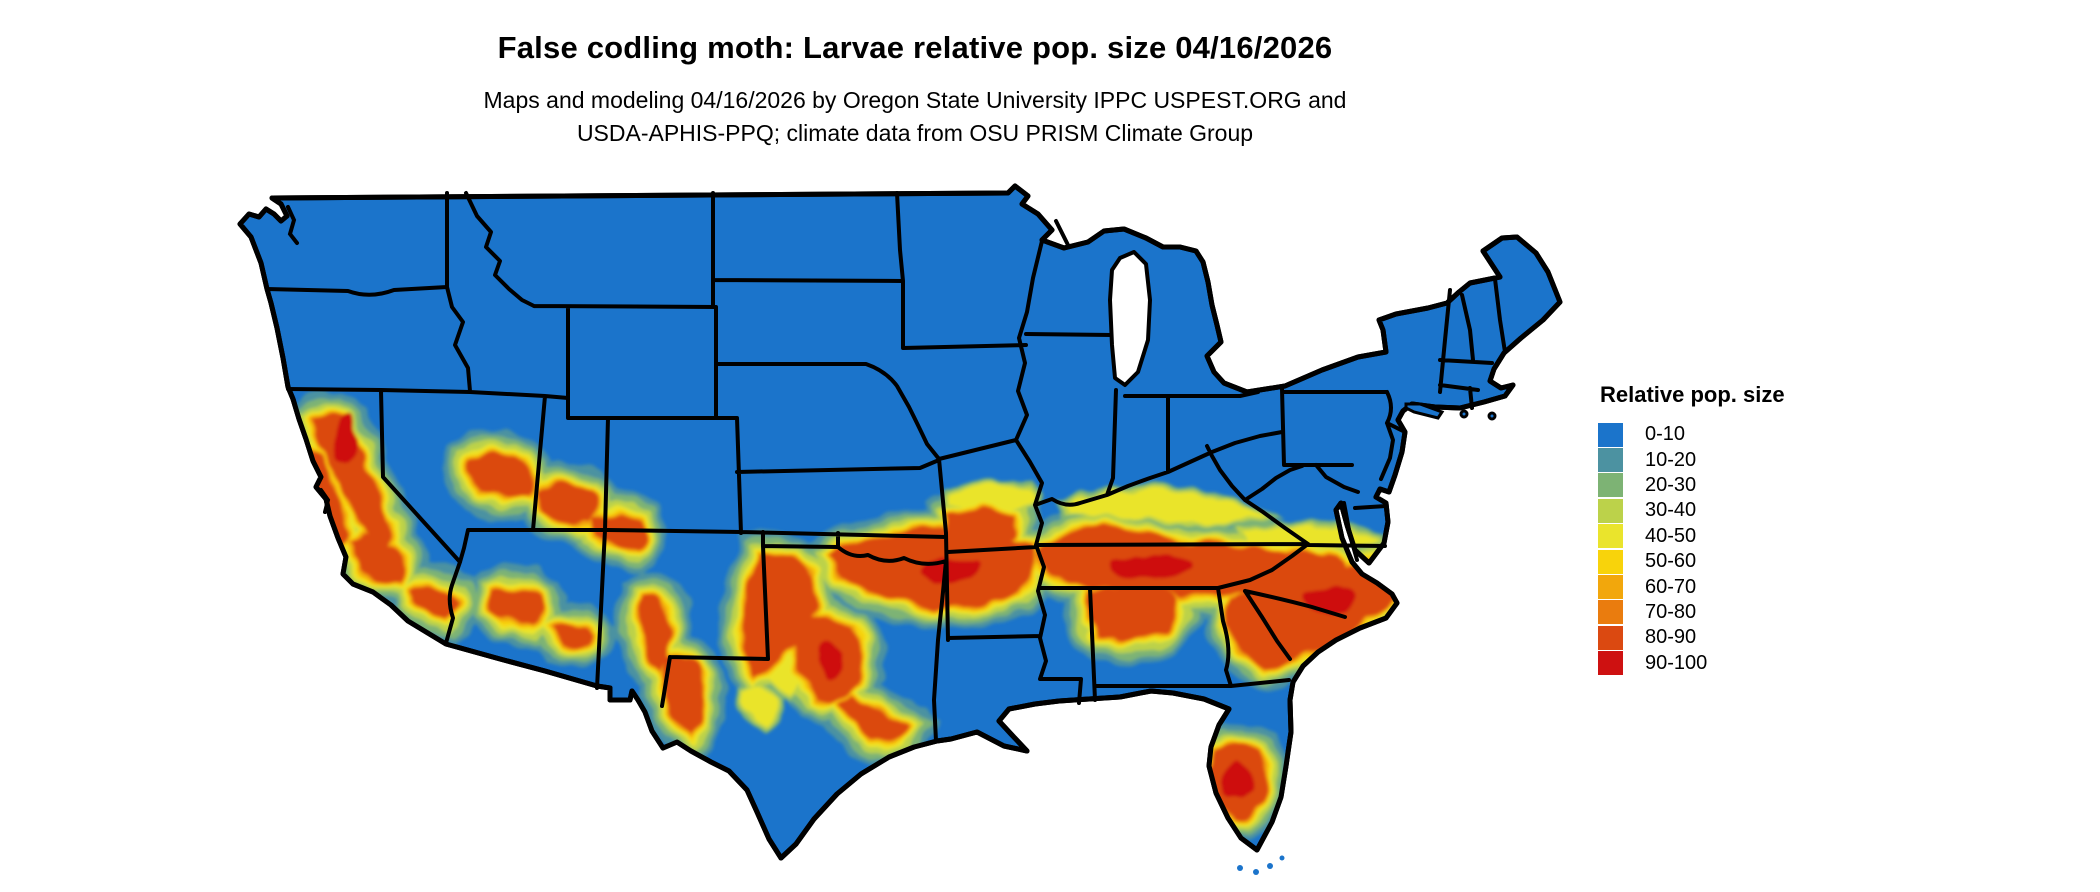 Image resolution: width=2100 pixels, height=892 pixels. Describe the element at coordinates (1728, 637) in the screenshot. I see `legend-item: 80-90` at that location.